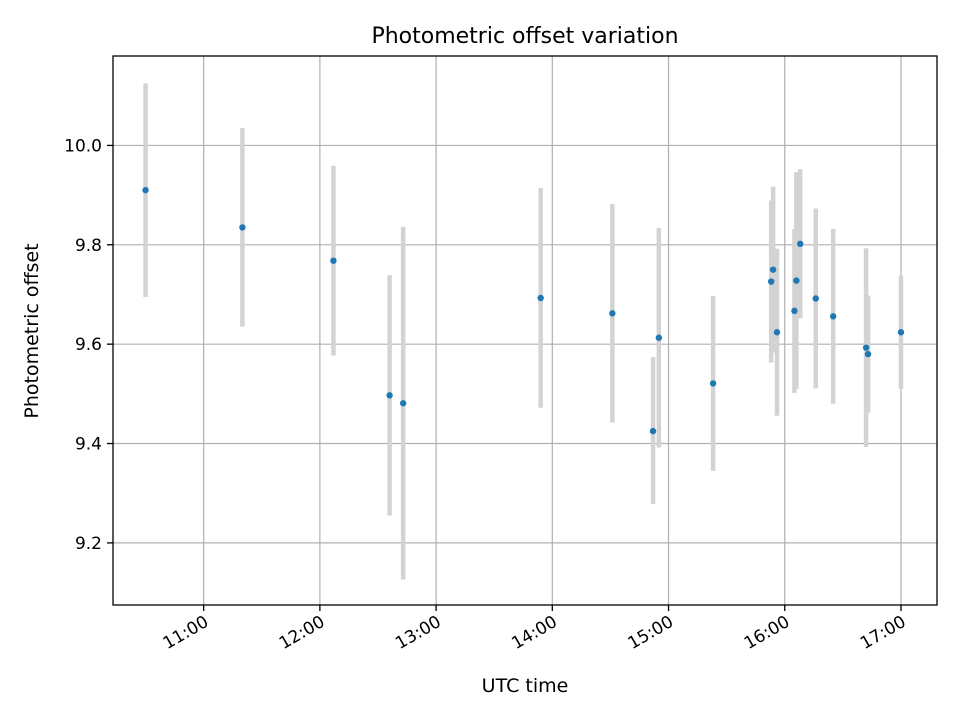  Describe the element at coordinates (524, 36) in the screenshot. I see `chart-title: Photometric offset variation` at that location.